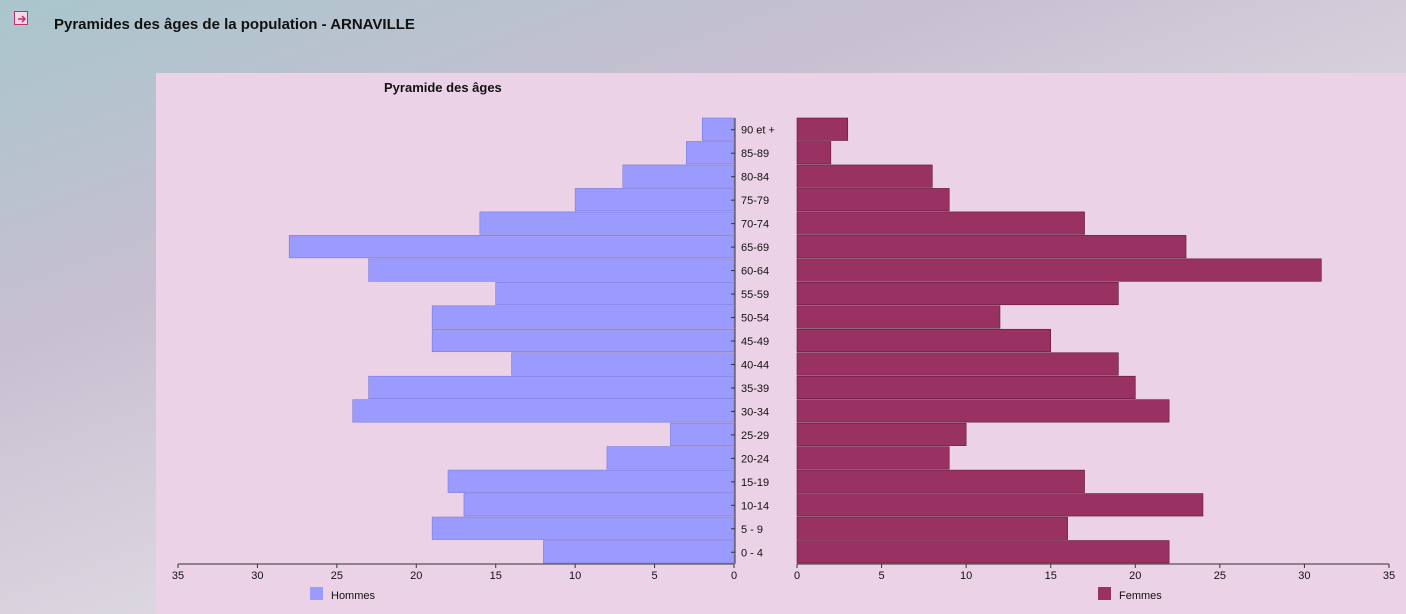 Image resolution: width=1406 pixels, height=614 pixels. Describe the element at coordinates (736, 594) in the screenshot. I see `legend: Hommes Femmes` at that location.